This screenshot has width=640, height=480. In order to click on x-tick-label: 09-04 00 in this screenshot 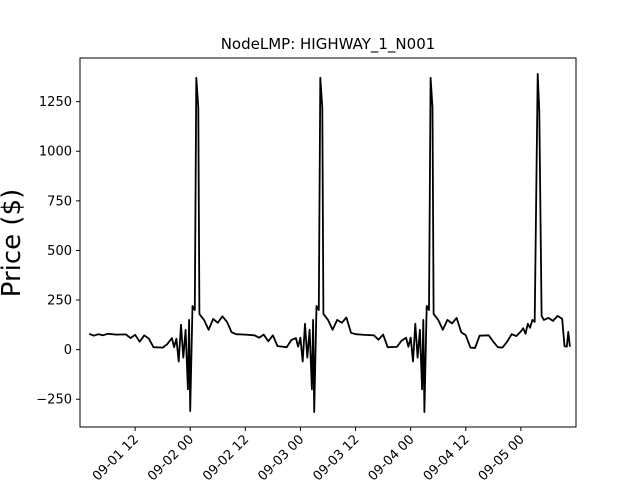, I will do `click(392, 456)`.